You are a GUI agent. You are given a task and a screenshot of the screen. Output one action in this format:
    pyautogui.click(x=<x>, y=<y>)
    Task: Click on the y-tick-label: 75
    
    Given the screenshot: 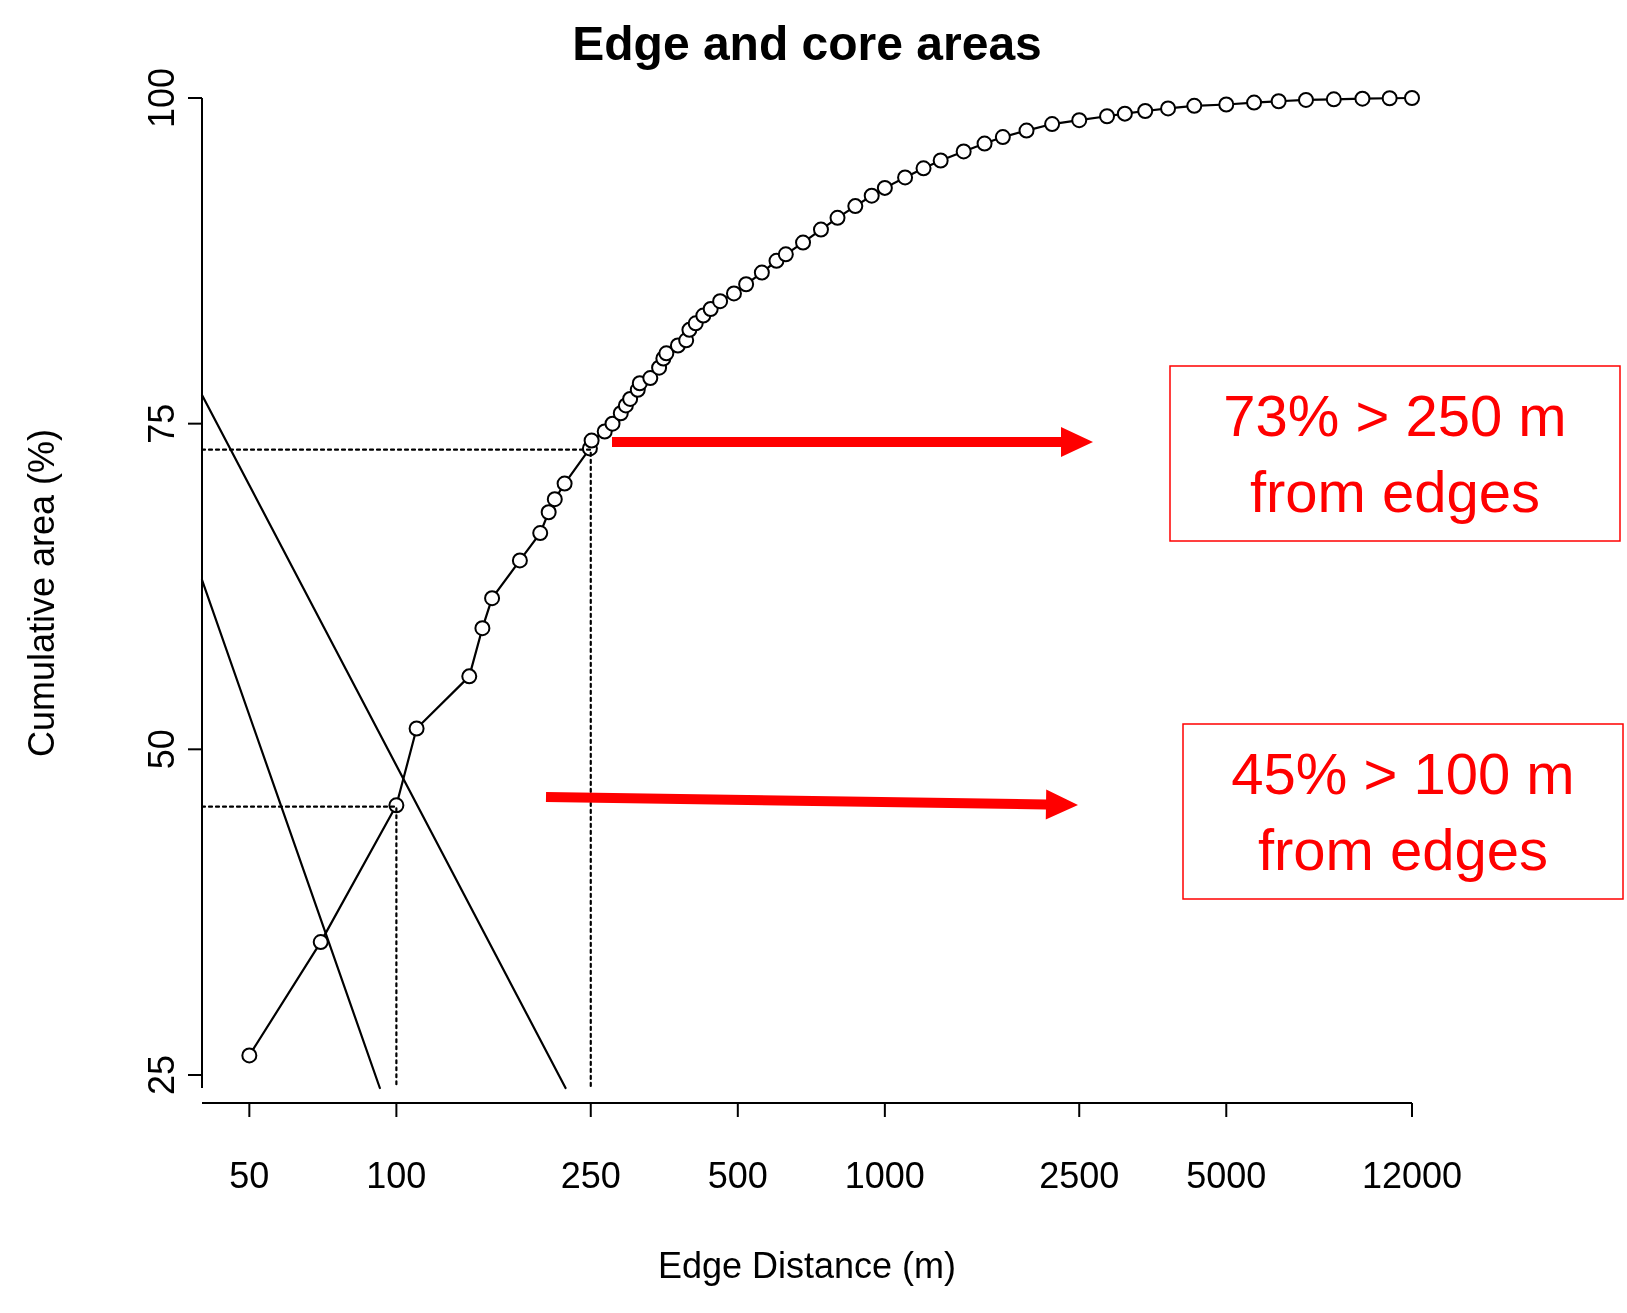 What is the action you would take?
    pyautogui.click(x=161, y=423)
    